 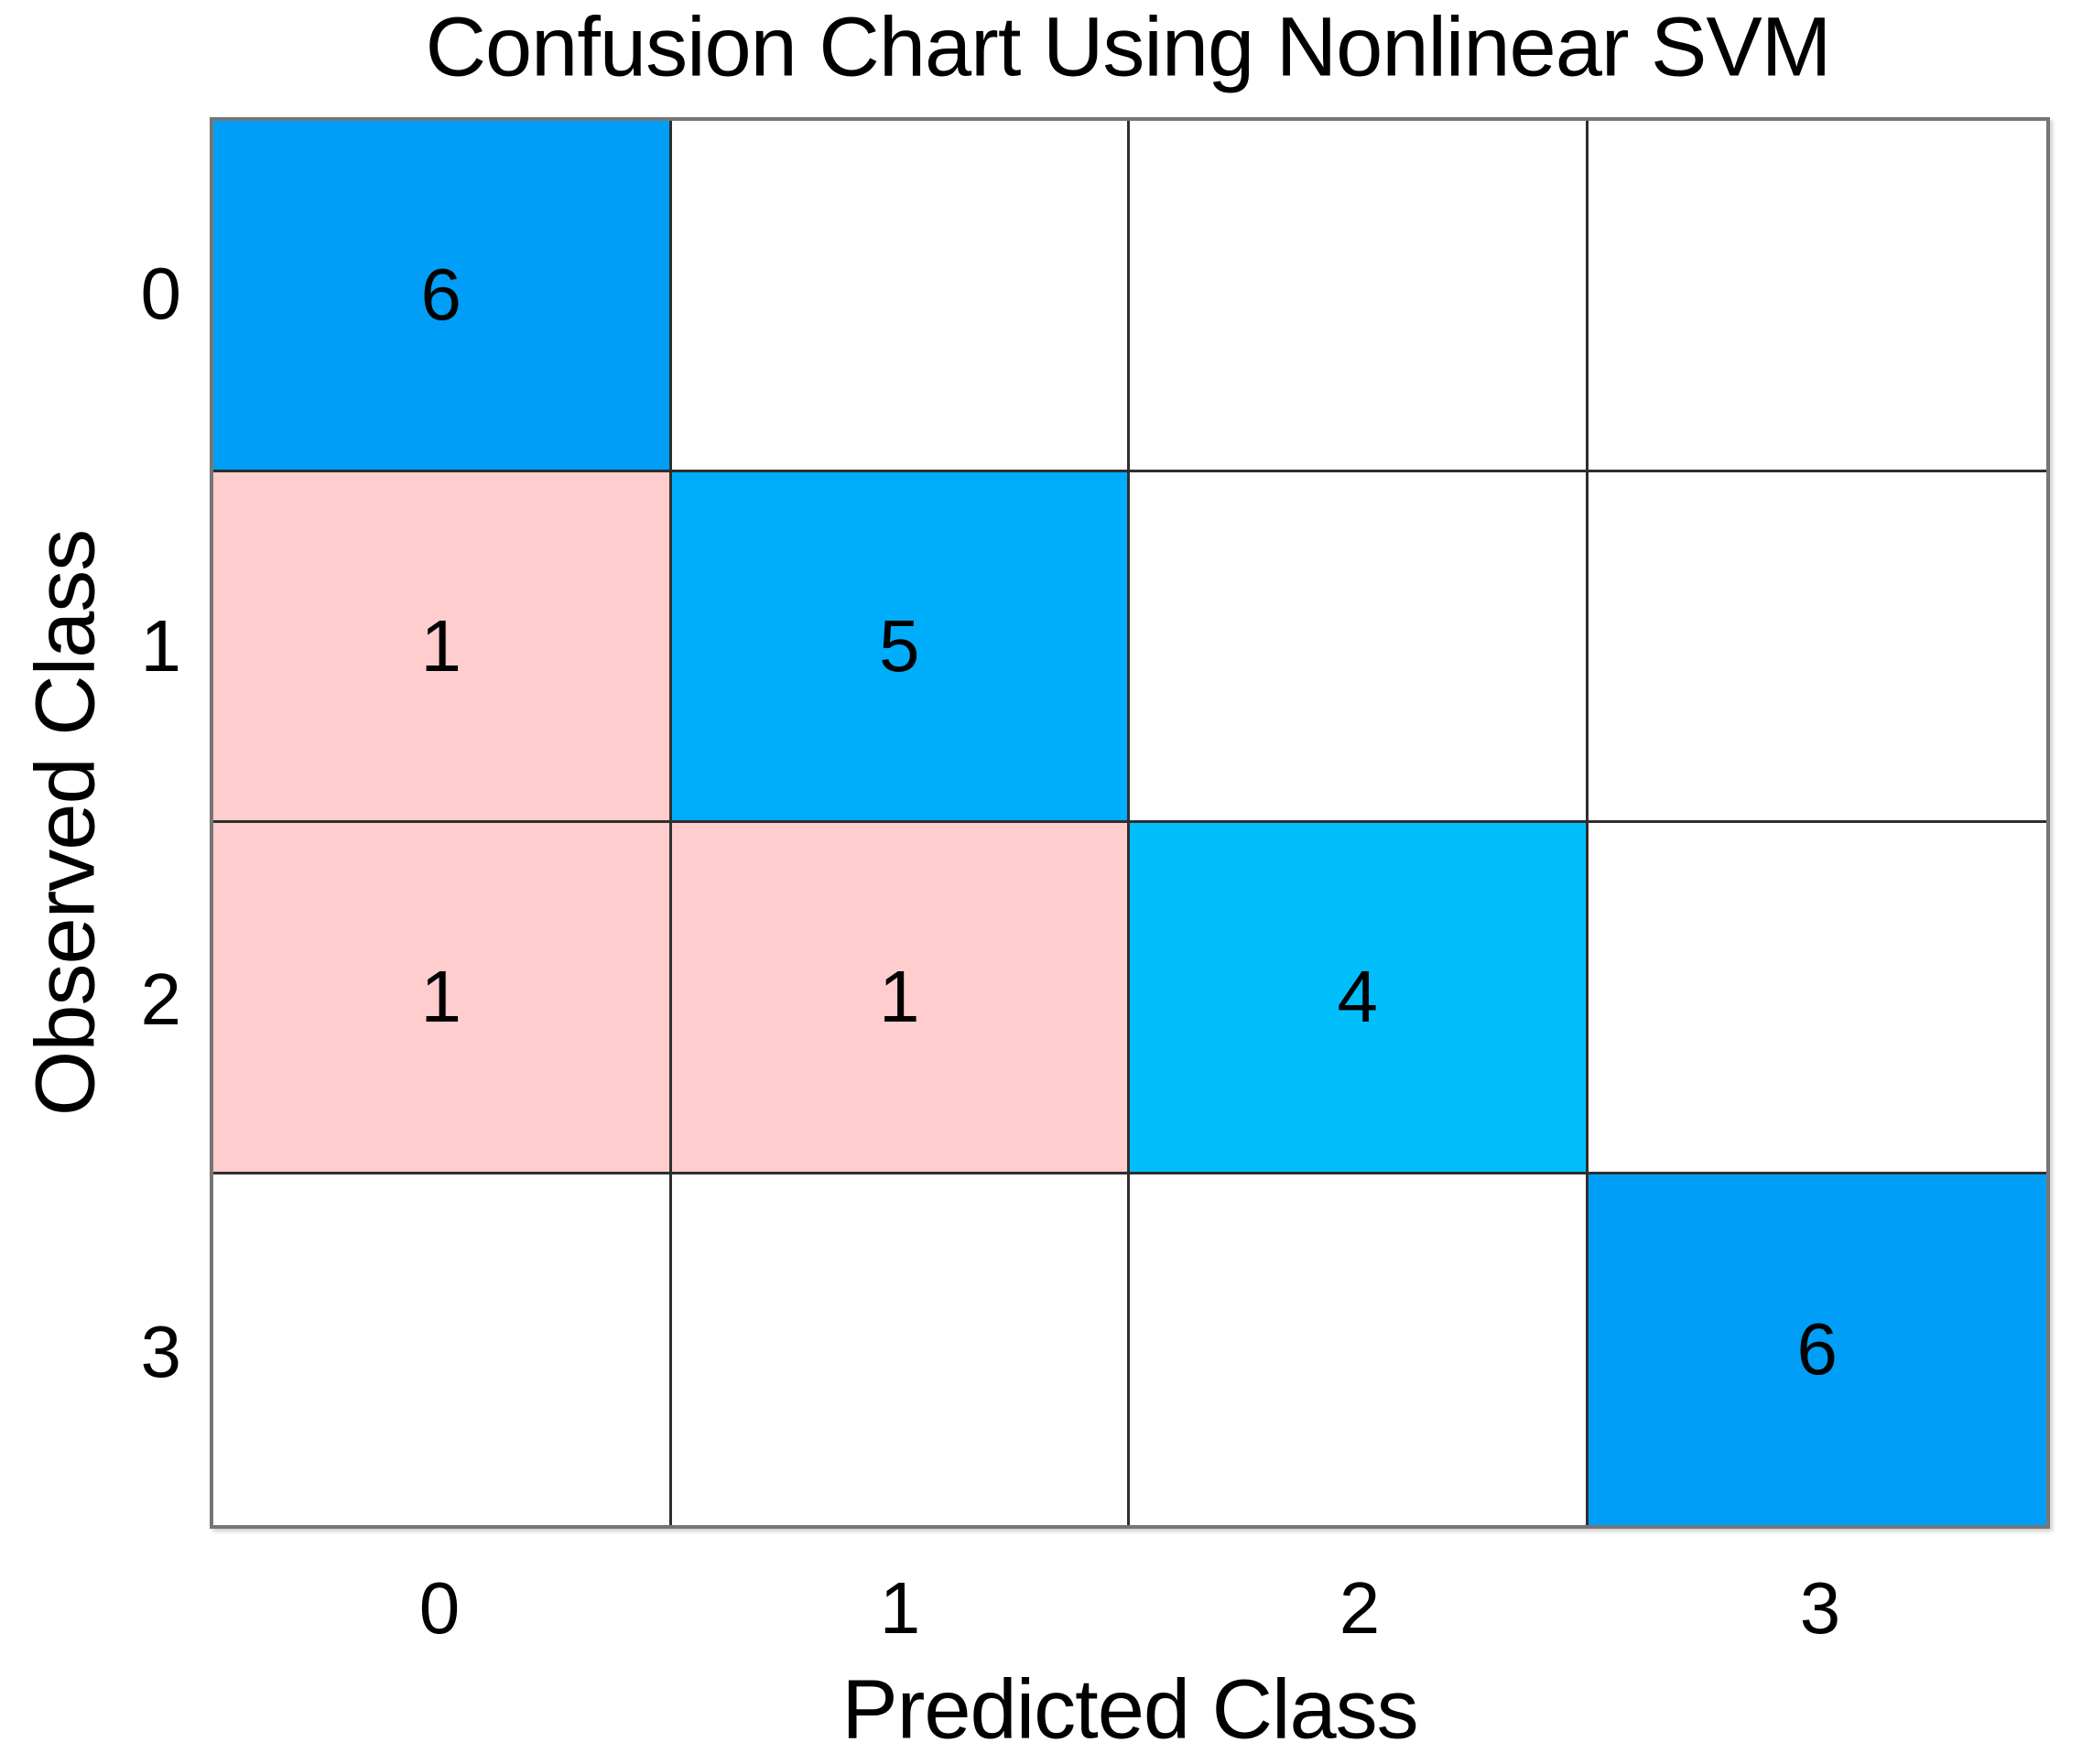 What do you see at coordinates (65, 823) in the screenshot?
I see `y-axis-title: Observed Class` at bounding box center [65, 823].